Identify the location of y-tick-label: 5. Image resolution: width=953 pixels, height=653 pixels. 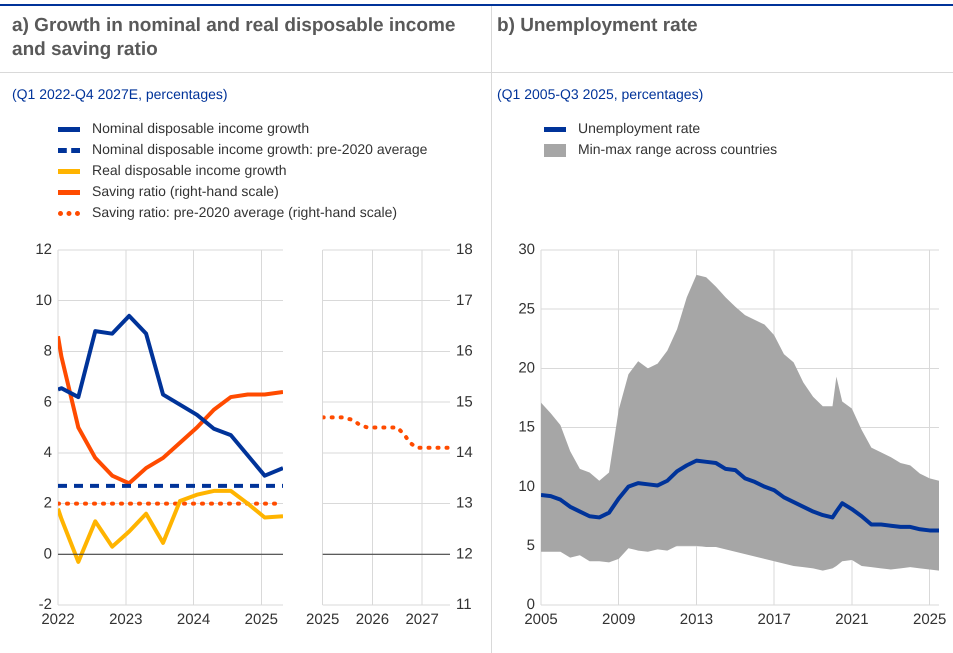
(530, 545).